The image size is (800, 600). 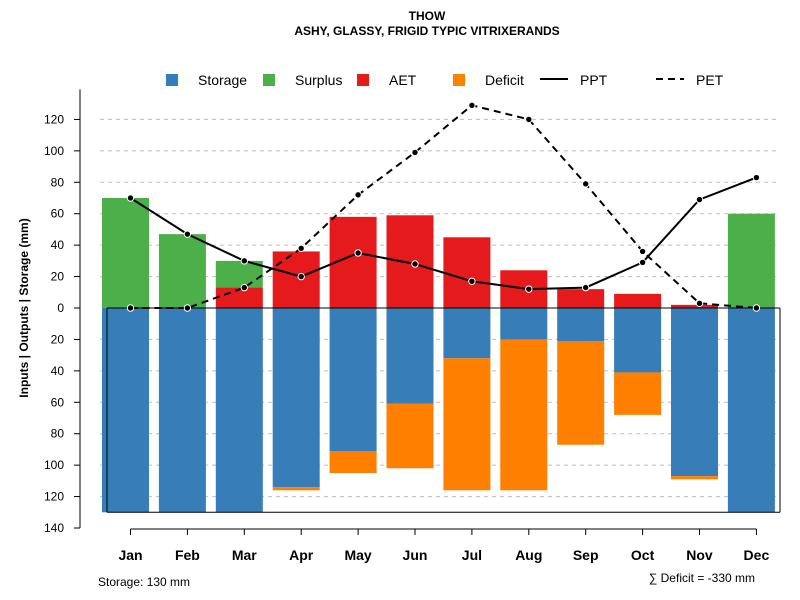 I want to click on x-tick-label: Dec, so click(x=757, y=555).